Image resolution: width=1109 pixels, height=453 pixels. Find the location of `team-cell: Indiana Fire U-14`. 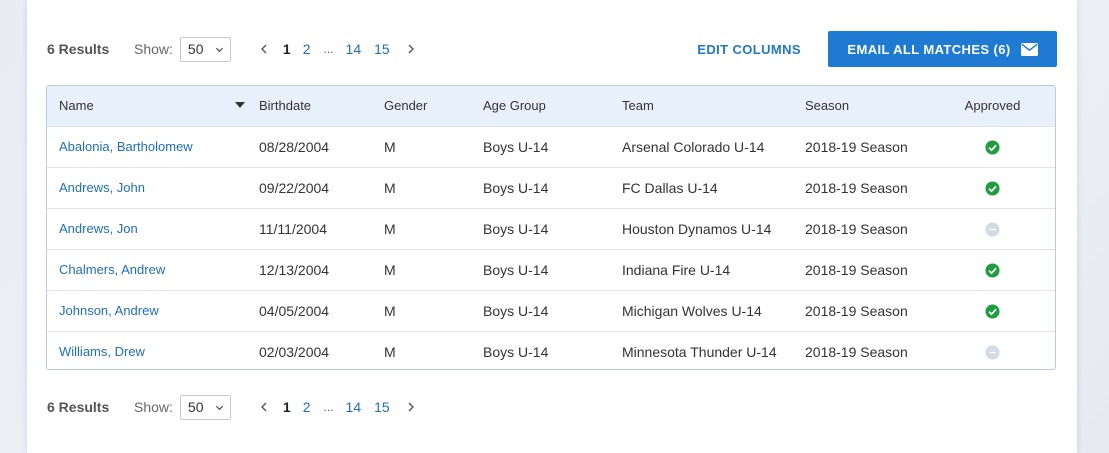

team-cell: Indiana Fire U-14 is located at coordinates (713, 270).